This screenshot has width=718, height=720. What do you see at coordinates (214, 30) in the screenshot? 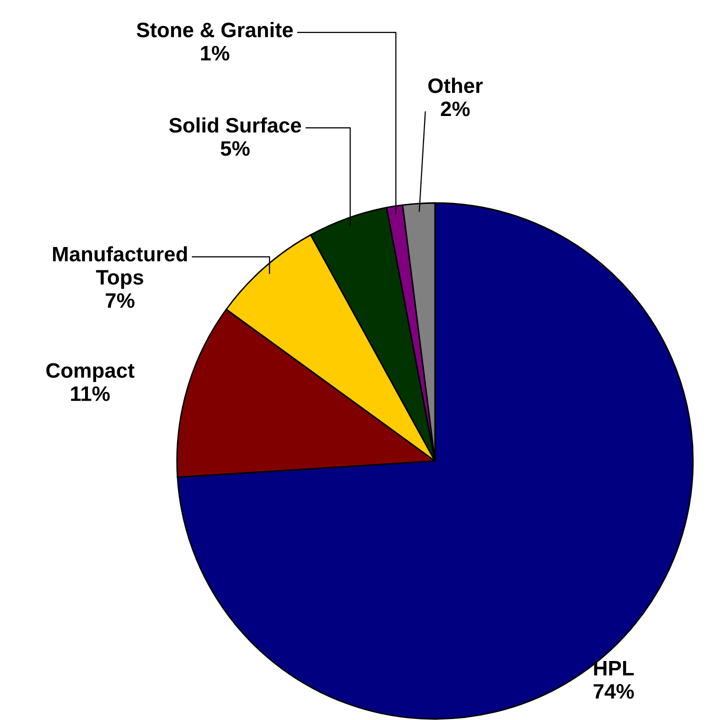
I see `slice-label: Stone & Granite` at bounding box center [214, 30].